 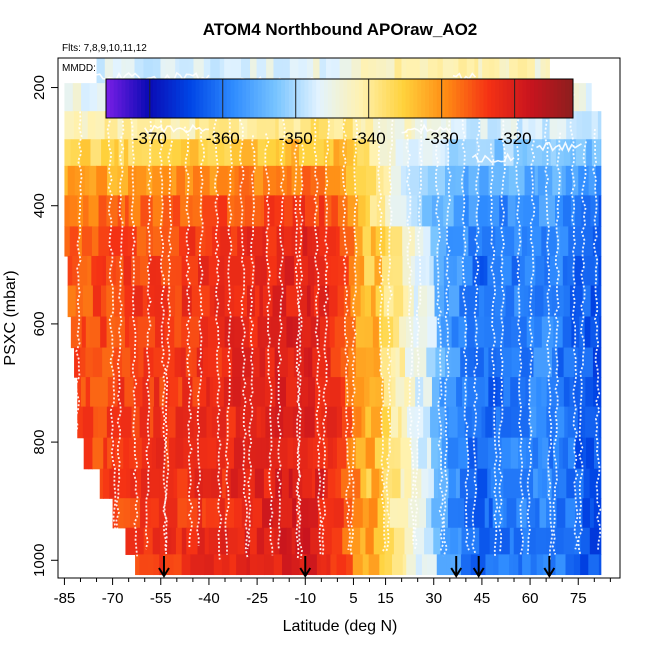 What do you see at coordinates (442, 138) in the screenshot?
I see `colorbar-tick-label: -330` at bounding box center [442, 138].